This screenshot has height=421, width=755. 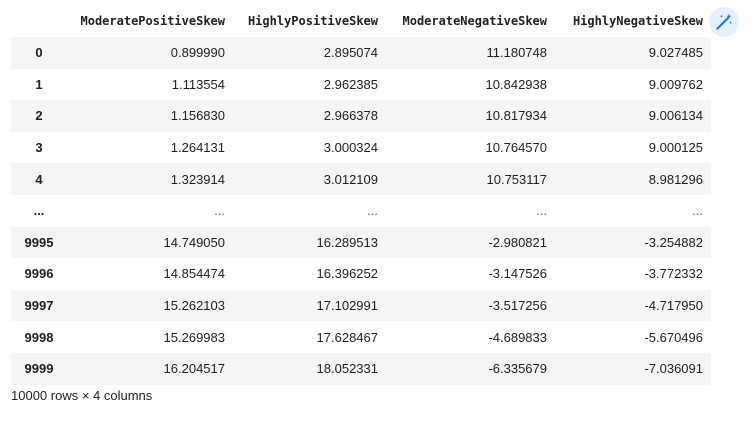 What do you see at coordinates (194, 337) in the screenshot?
I see `table-cell: 15.269983` at bounding box center [194, 337].